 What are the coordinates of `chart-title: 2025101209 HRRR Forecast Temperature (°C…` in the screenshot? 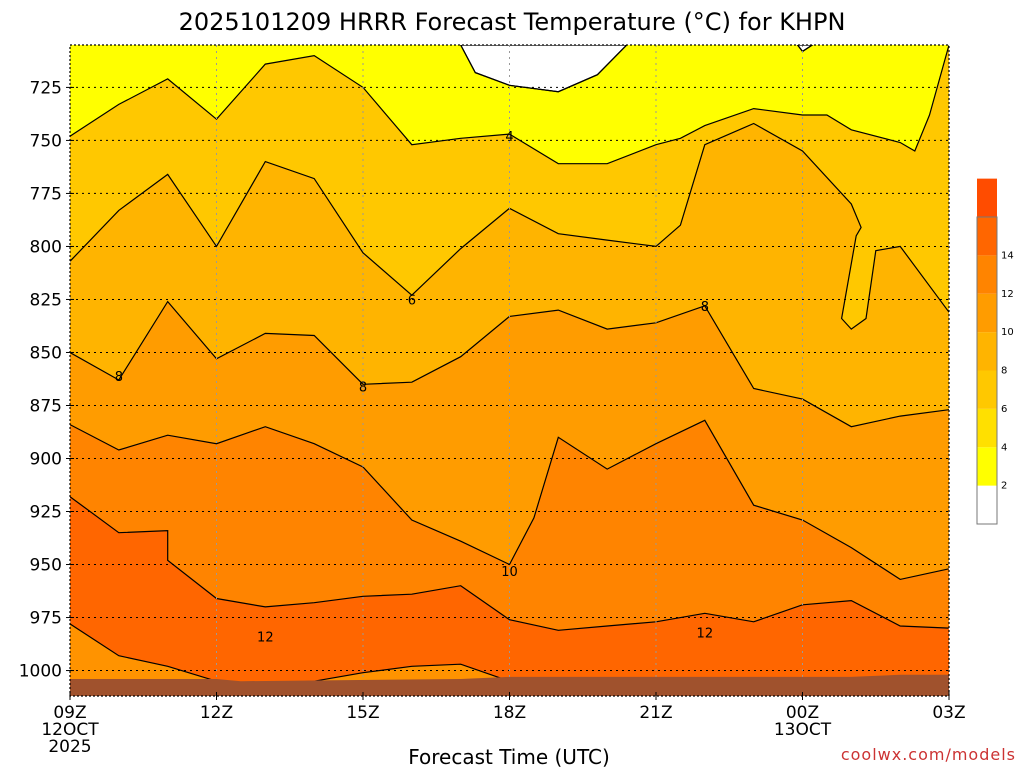 It's located at (512, 22).